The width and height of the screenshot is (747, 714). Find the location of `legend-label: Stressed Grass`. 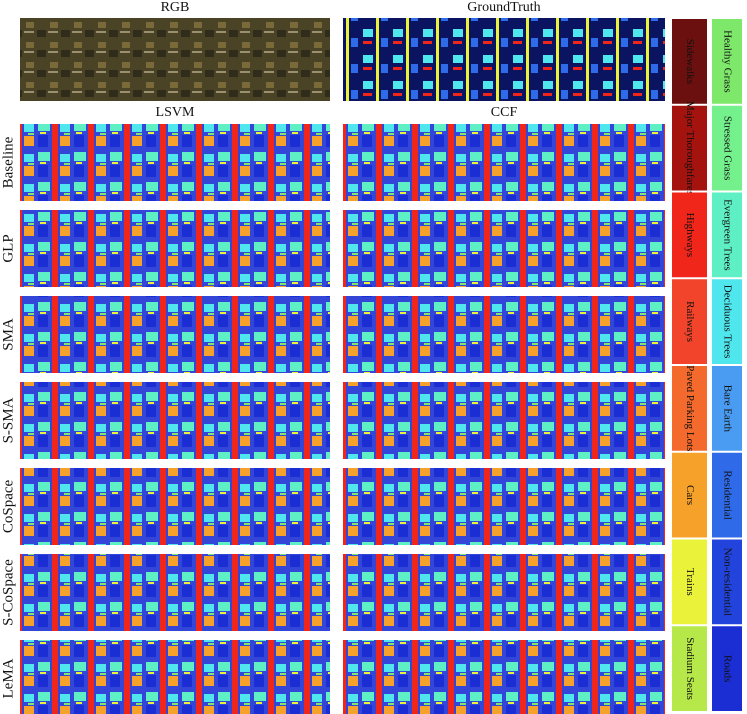

legend-label: Stressed Grass is located at coordinates (727, 148).